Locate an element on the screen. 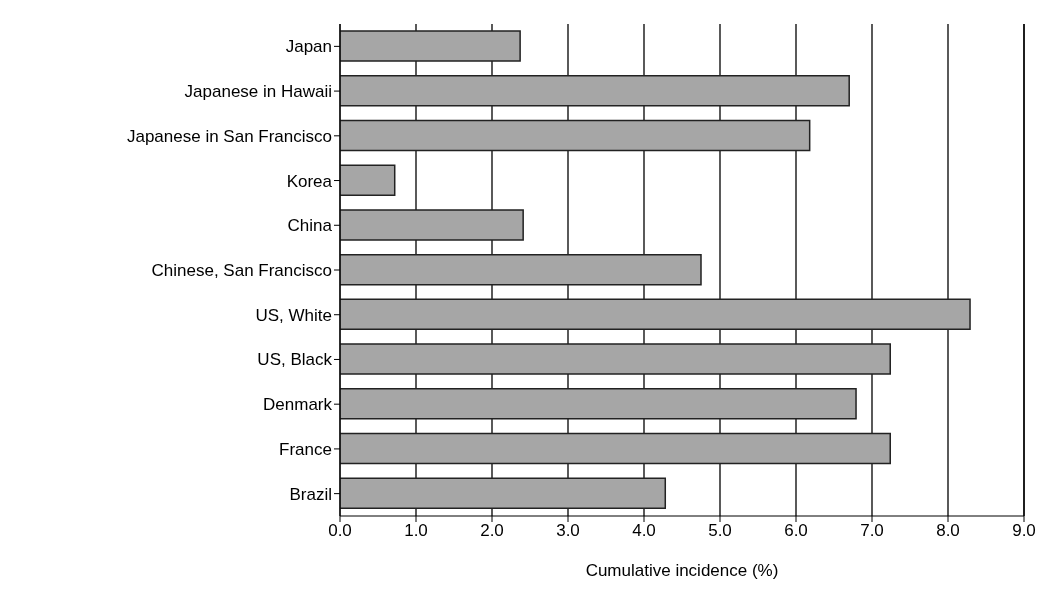 The width and height of the screenshot is (1056, 594). x-axis-title: Cumulative incidence (%) is located at coordinates (682, 570).